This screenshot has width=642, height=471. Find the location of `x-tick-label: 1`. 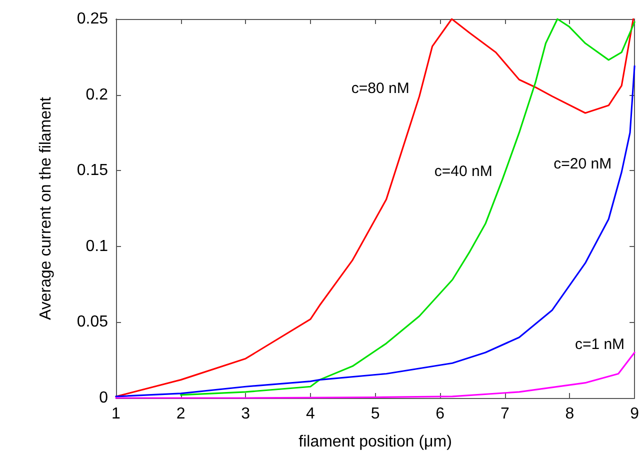

x-tick-label: 1 is located at coordinates (116, 414).